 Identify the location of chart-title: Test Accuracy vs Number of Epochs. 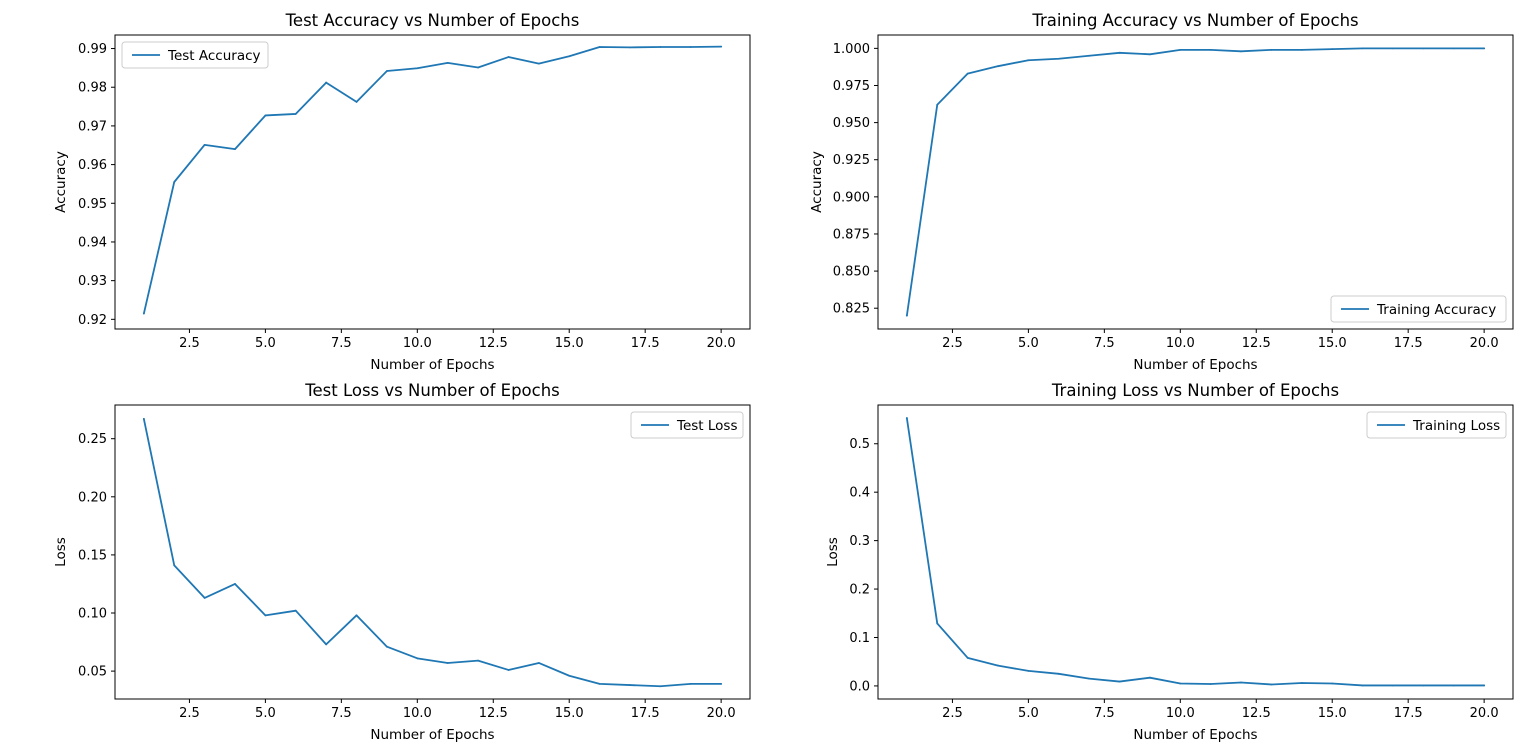
(432, 20).